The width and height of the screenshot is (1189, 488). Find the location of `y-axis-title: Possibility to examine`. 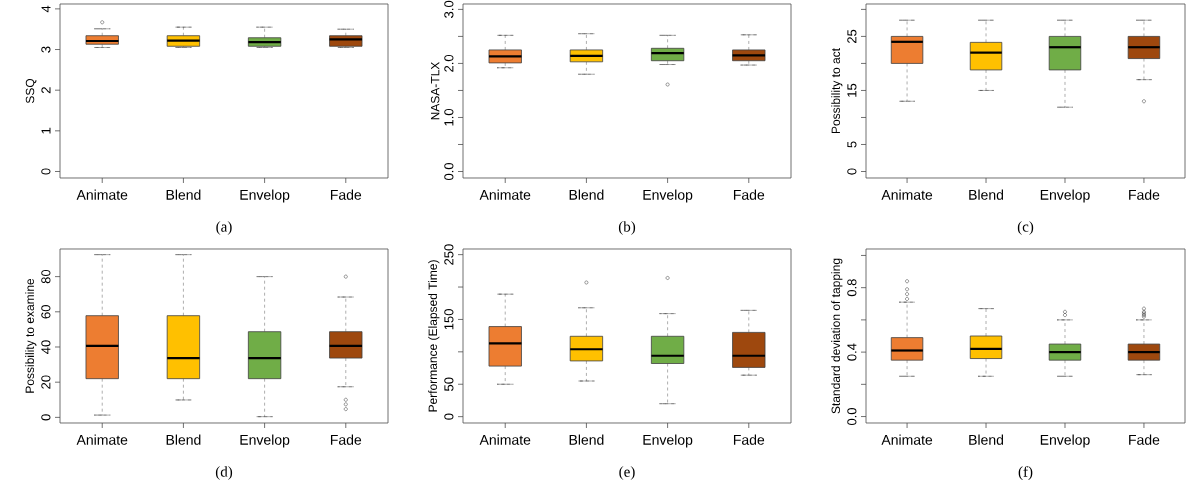

y-axis-title: Possibility to examine is located at coordinates (31, 335).